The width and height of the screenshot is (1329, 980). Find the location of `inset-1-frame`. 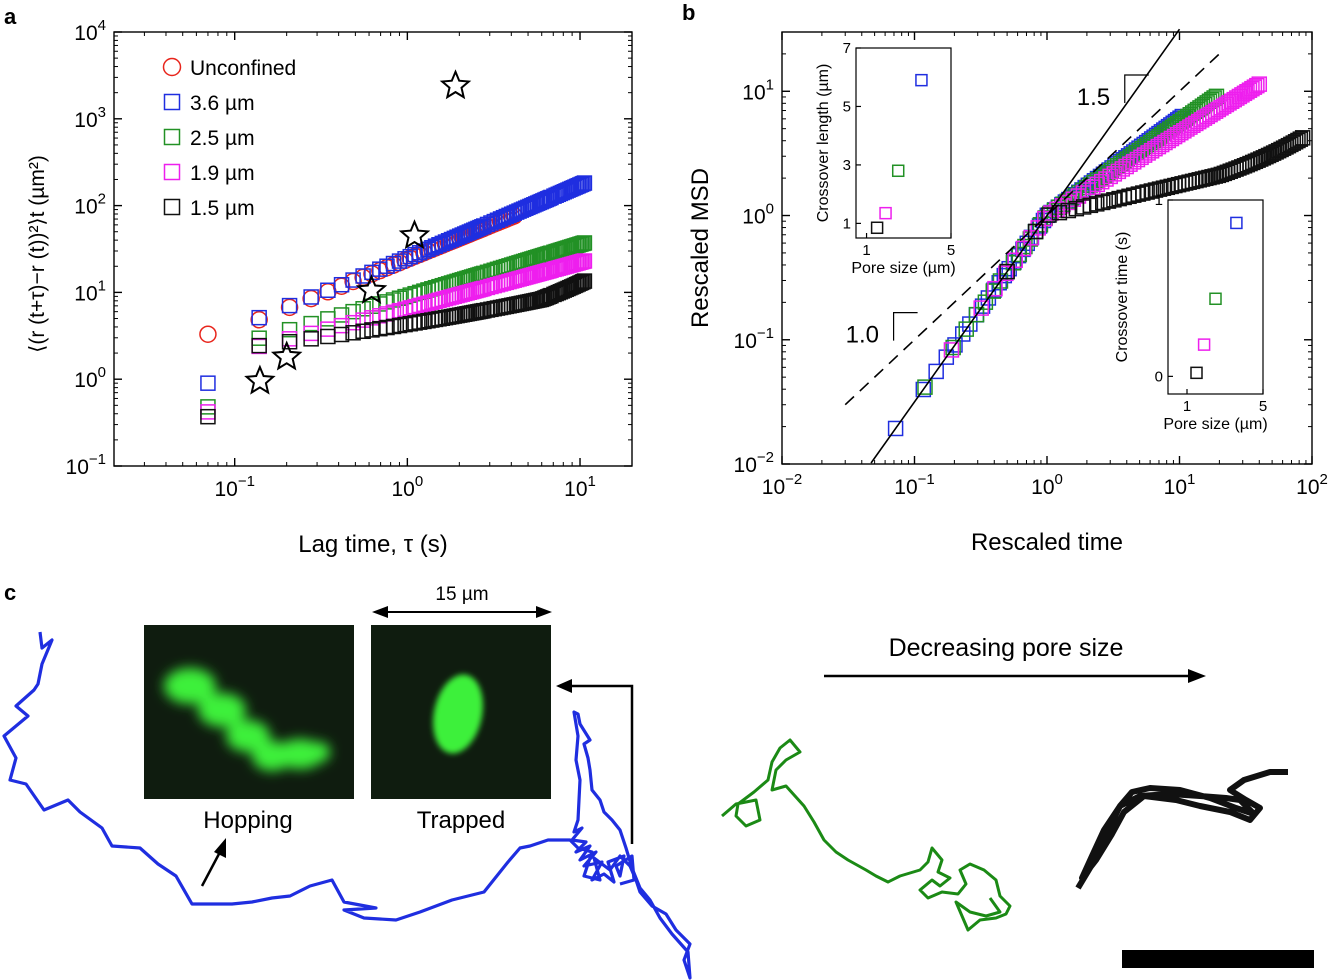

inset-1-frame is located at coordinates (1215, 297).